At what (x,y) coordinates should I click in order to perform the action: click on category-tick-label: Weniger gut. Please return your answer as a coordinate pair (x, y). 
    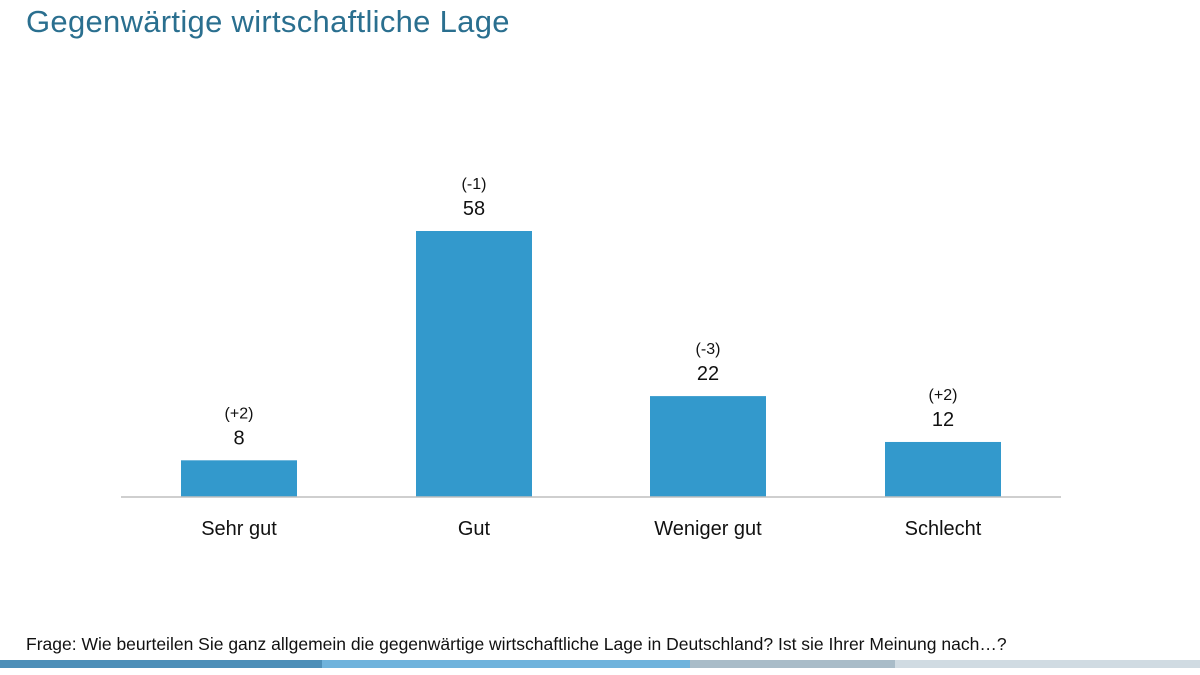
    Looking at the image, I should click on (708, 529).